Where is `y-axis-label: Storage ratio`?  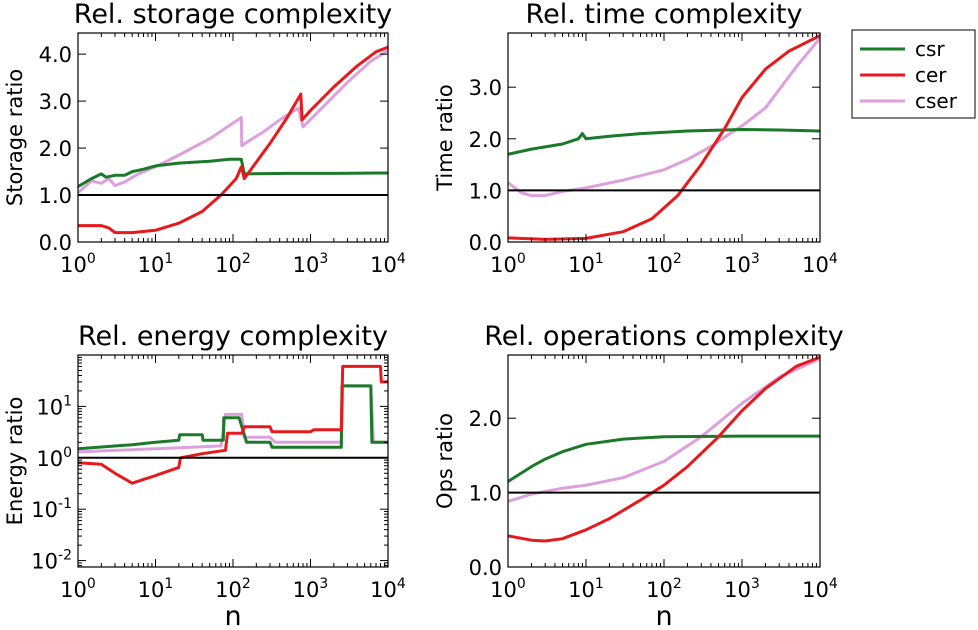
y-axis-label: Storage ratio is located at coordinates (15, 137).